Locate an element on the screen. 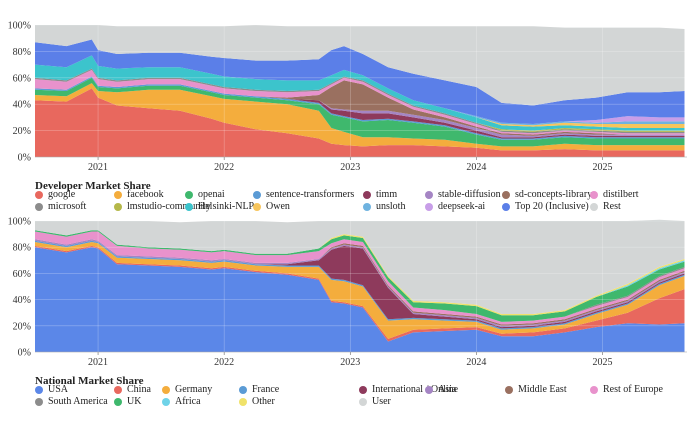 The width and height of the screenshot is (698, 421). x-tick-label: 2022 is located at coordinates (224, 167).